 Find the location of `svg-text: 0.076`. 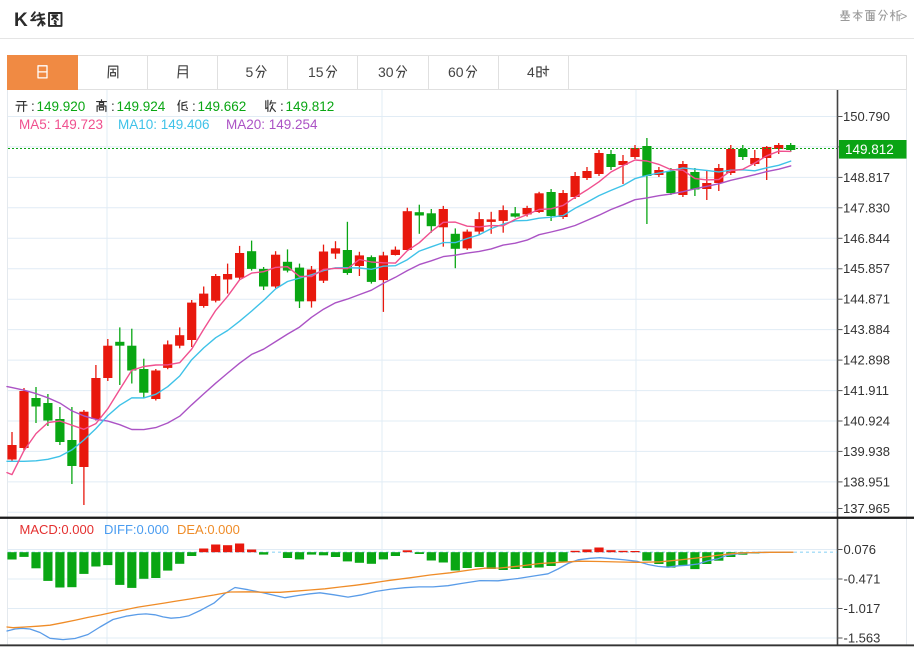

svg-text: 0.076 is located at coordinates (860, 549).